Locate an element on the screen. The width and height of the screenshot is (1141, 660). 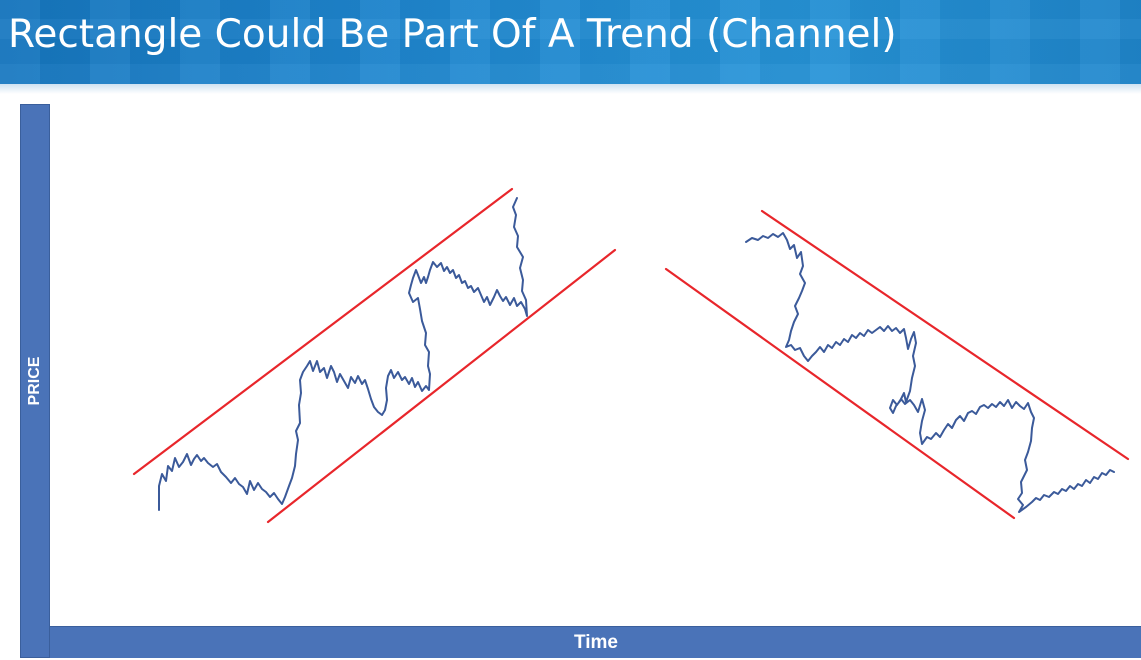
falling-channel-upper-line is located at coordinates (945, 335).